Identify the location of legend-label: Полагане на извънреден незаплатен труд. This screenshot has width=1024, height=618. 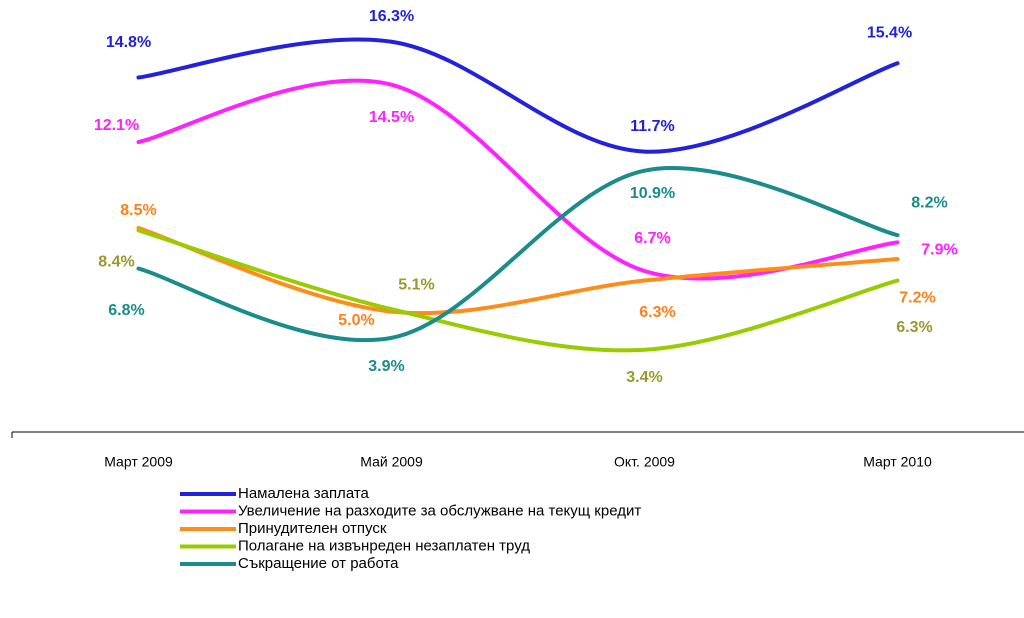
(384, 545).